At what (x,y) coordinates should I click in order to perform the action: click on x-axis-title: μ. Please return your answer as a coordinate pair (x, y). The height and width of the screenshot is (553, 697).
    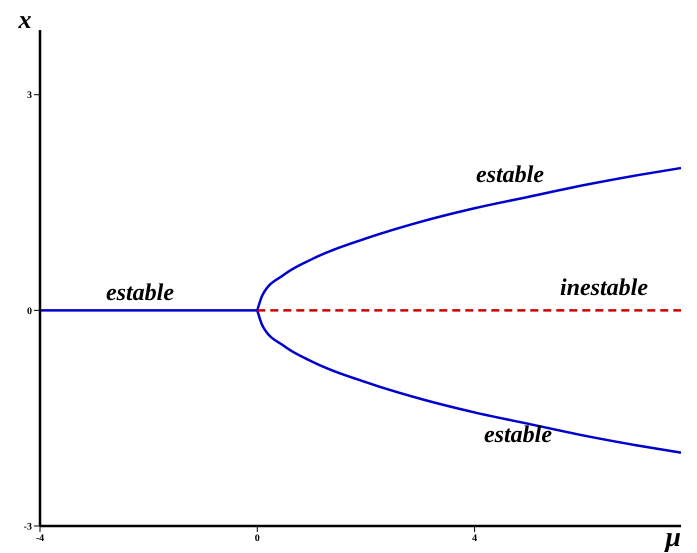
    Looking at the image, I should click on (672, 537).